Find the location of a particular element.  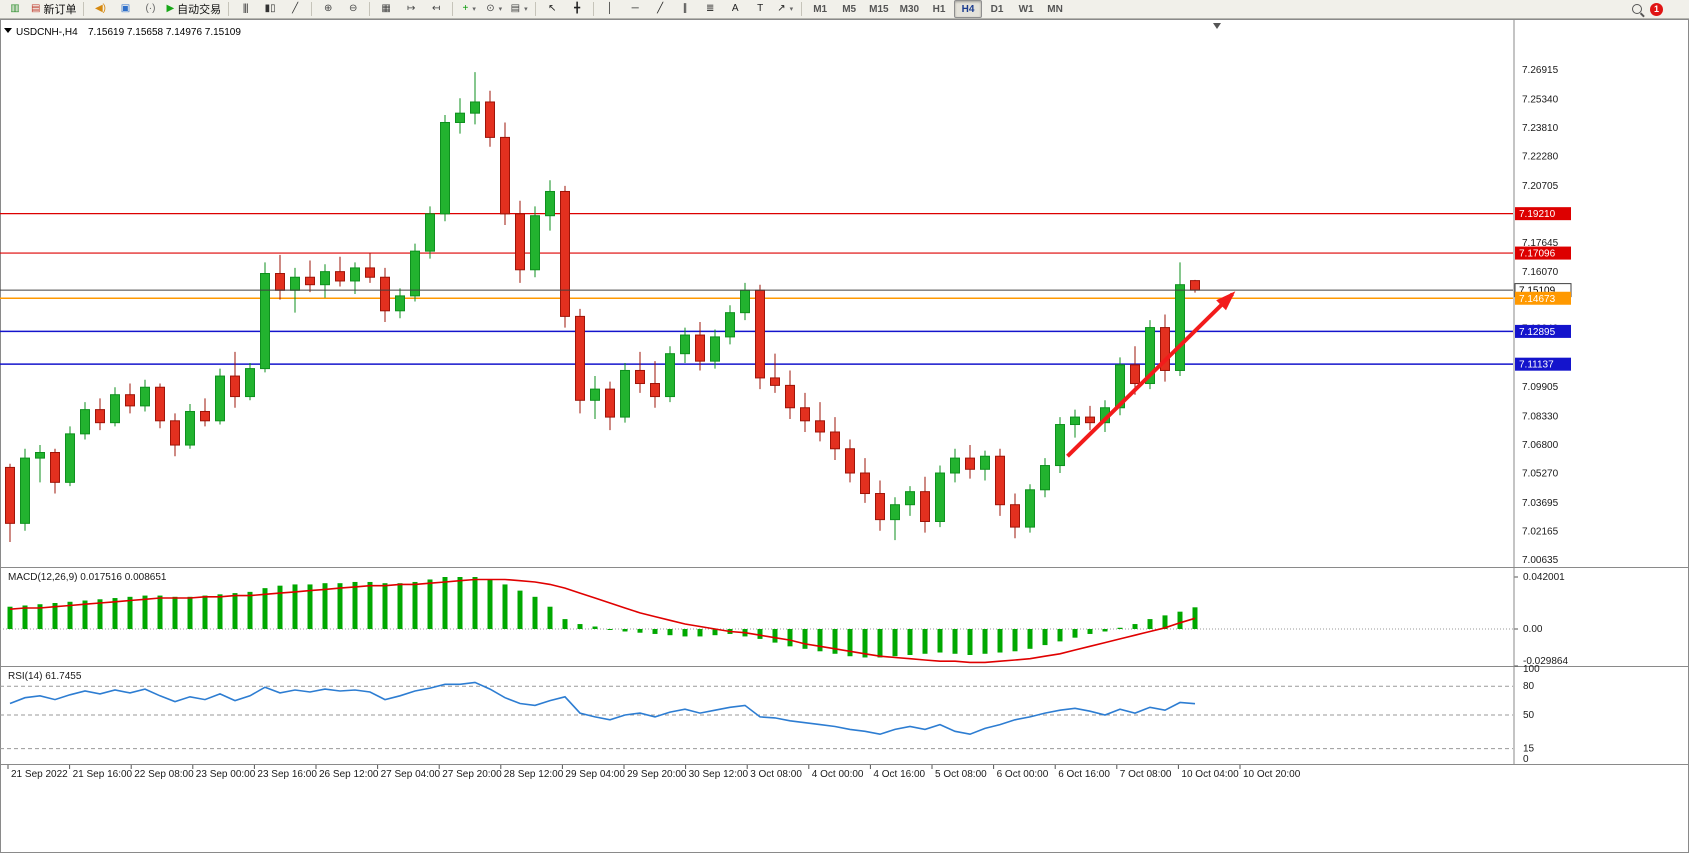

zoom-out-button: ⊖ is located at coordinates (353, 9).